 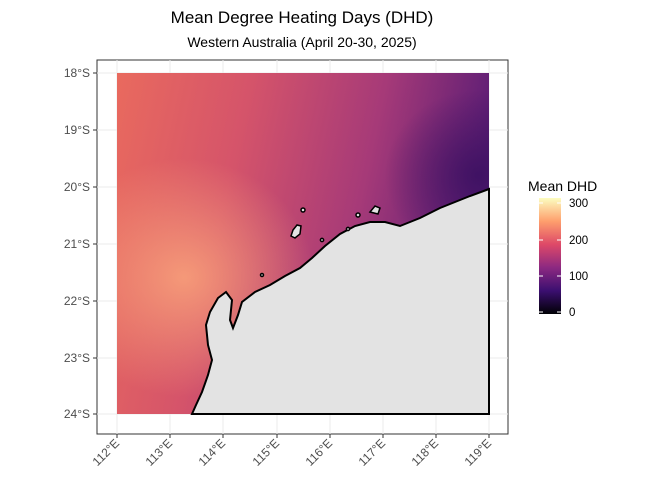 I want to click on legend-tick-label: 300, so click(x=578, y=204).